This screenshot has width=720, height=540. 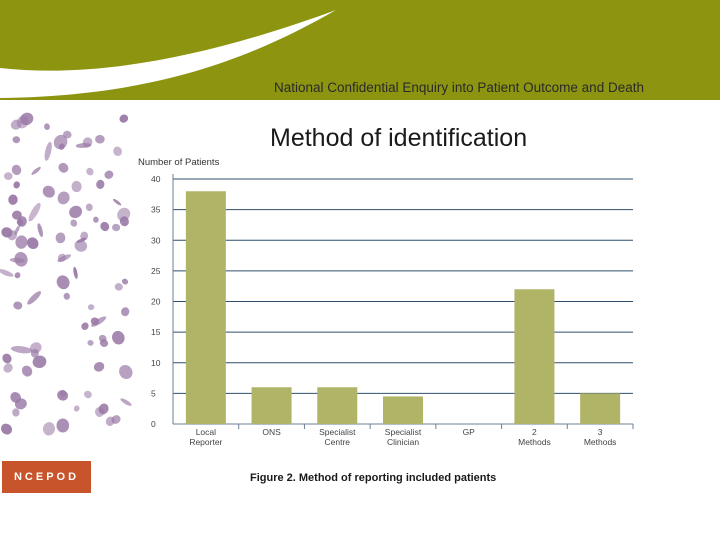 What do you see at coordinates (205, 442) in the screenshot?
I see `x-tick-label: Reporter` at bounding box center [205, 442].